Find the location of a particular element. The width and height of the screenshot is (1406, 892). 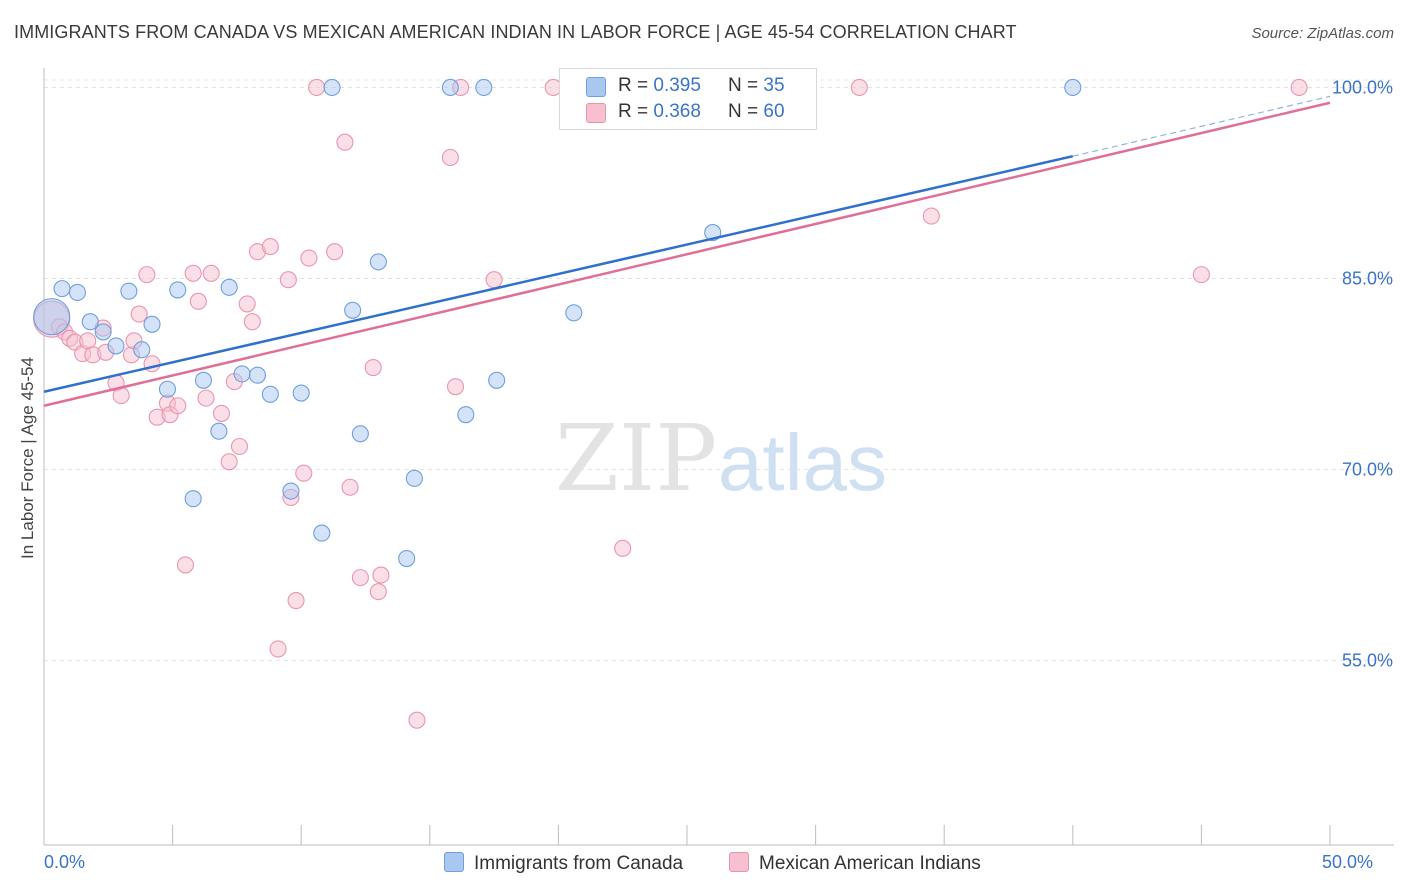

y-tick-labels: 55.0% 70.0% 85.0% 100.0% is located at coordinates (1362, 373).